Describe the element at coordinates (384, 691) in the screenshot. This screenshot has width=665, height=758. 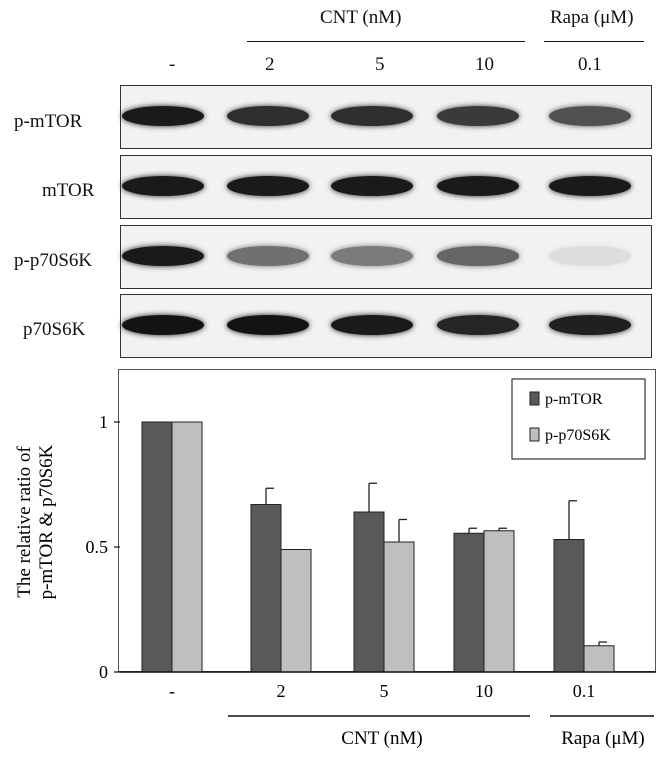
I see `x-tick-label: 5` at that location.